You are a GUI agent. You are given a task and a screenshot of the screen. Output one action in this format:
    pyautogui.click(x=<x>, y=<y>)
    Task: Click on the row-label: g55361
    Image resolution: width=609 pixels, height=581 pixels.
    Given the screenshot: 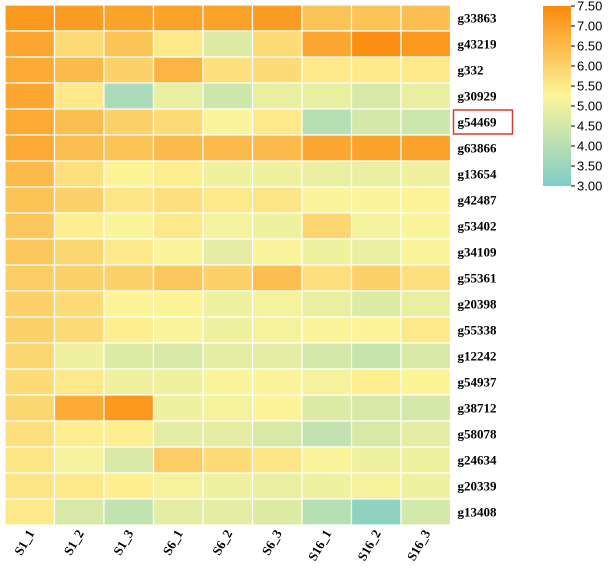 What is the action you would take?
    pyautogui.click(x=477, y=278)
    